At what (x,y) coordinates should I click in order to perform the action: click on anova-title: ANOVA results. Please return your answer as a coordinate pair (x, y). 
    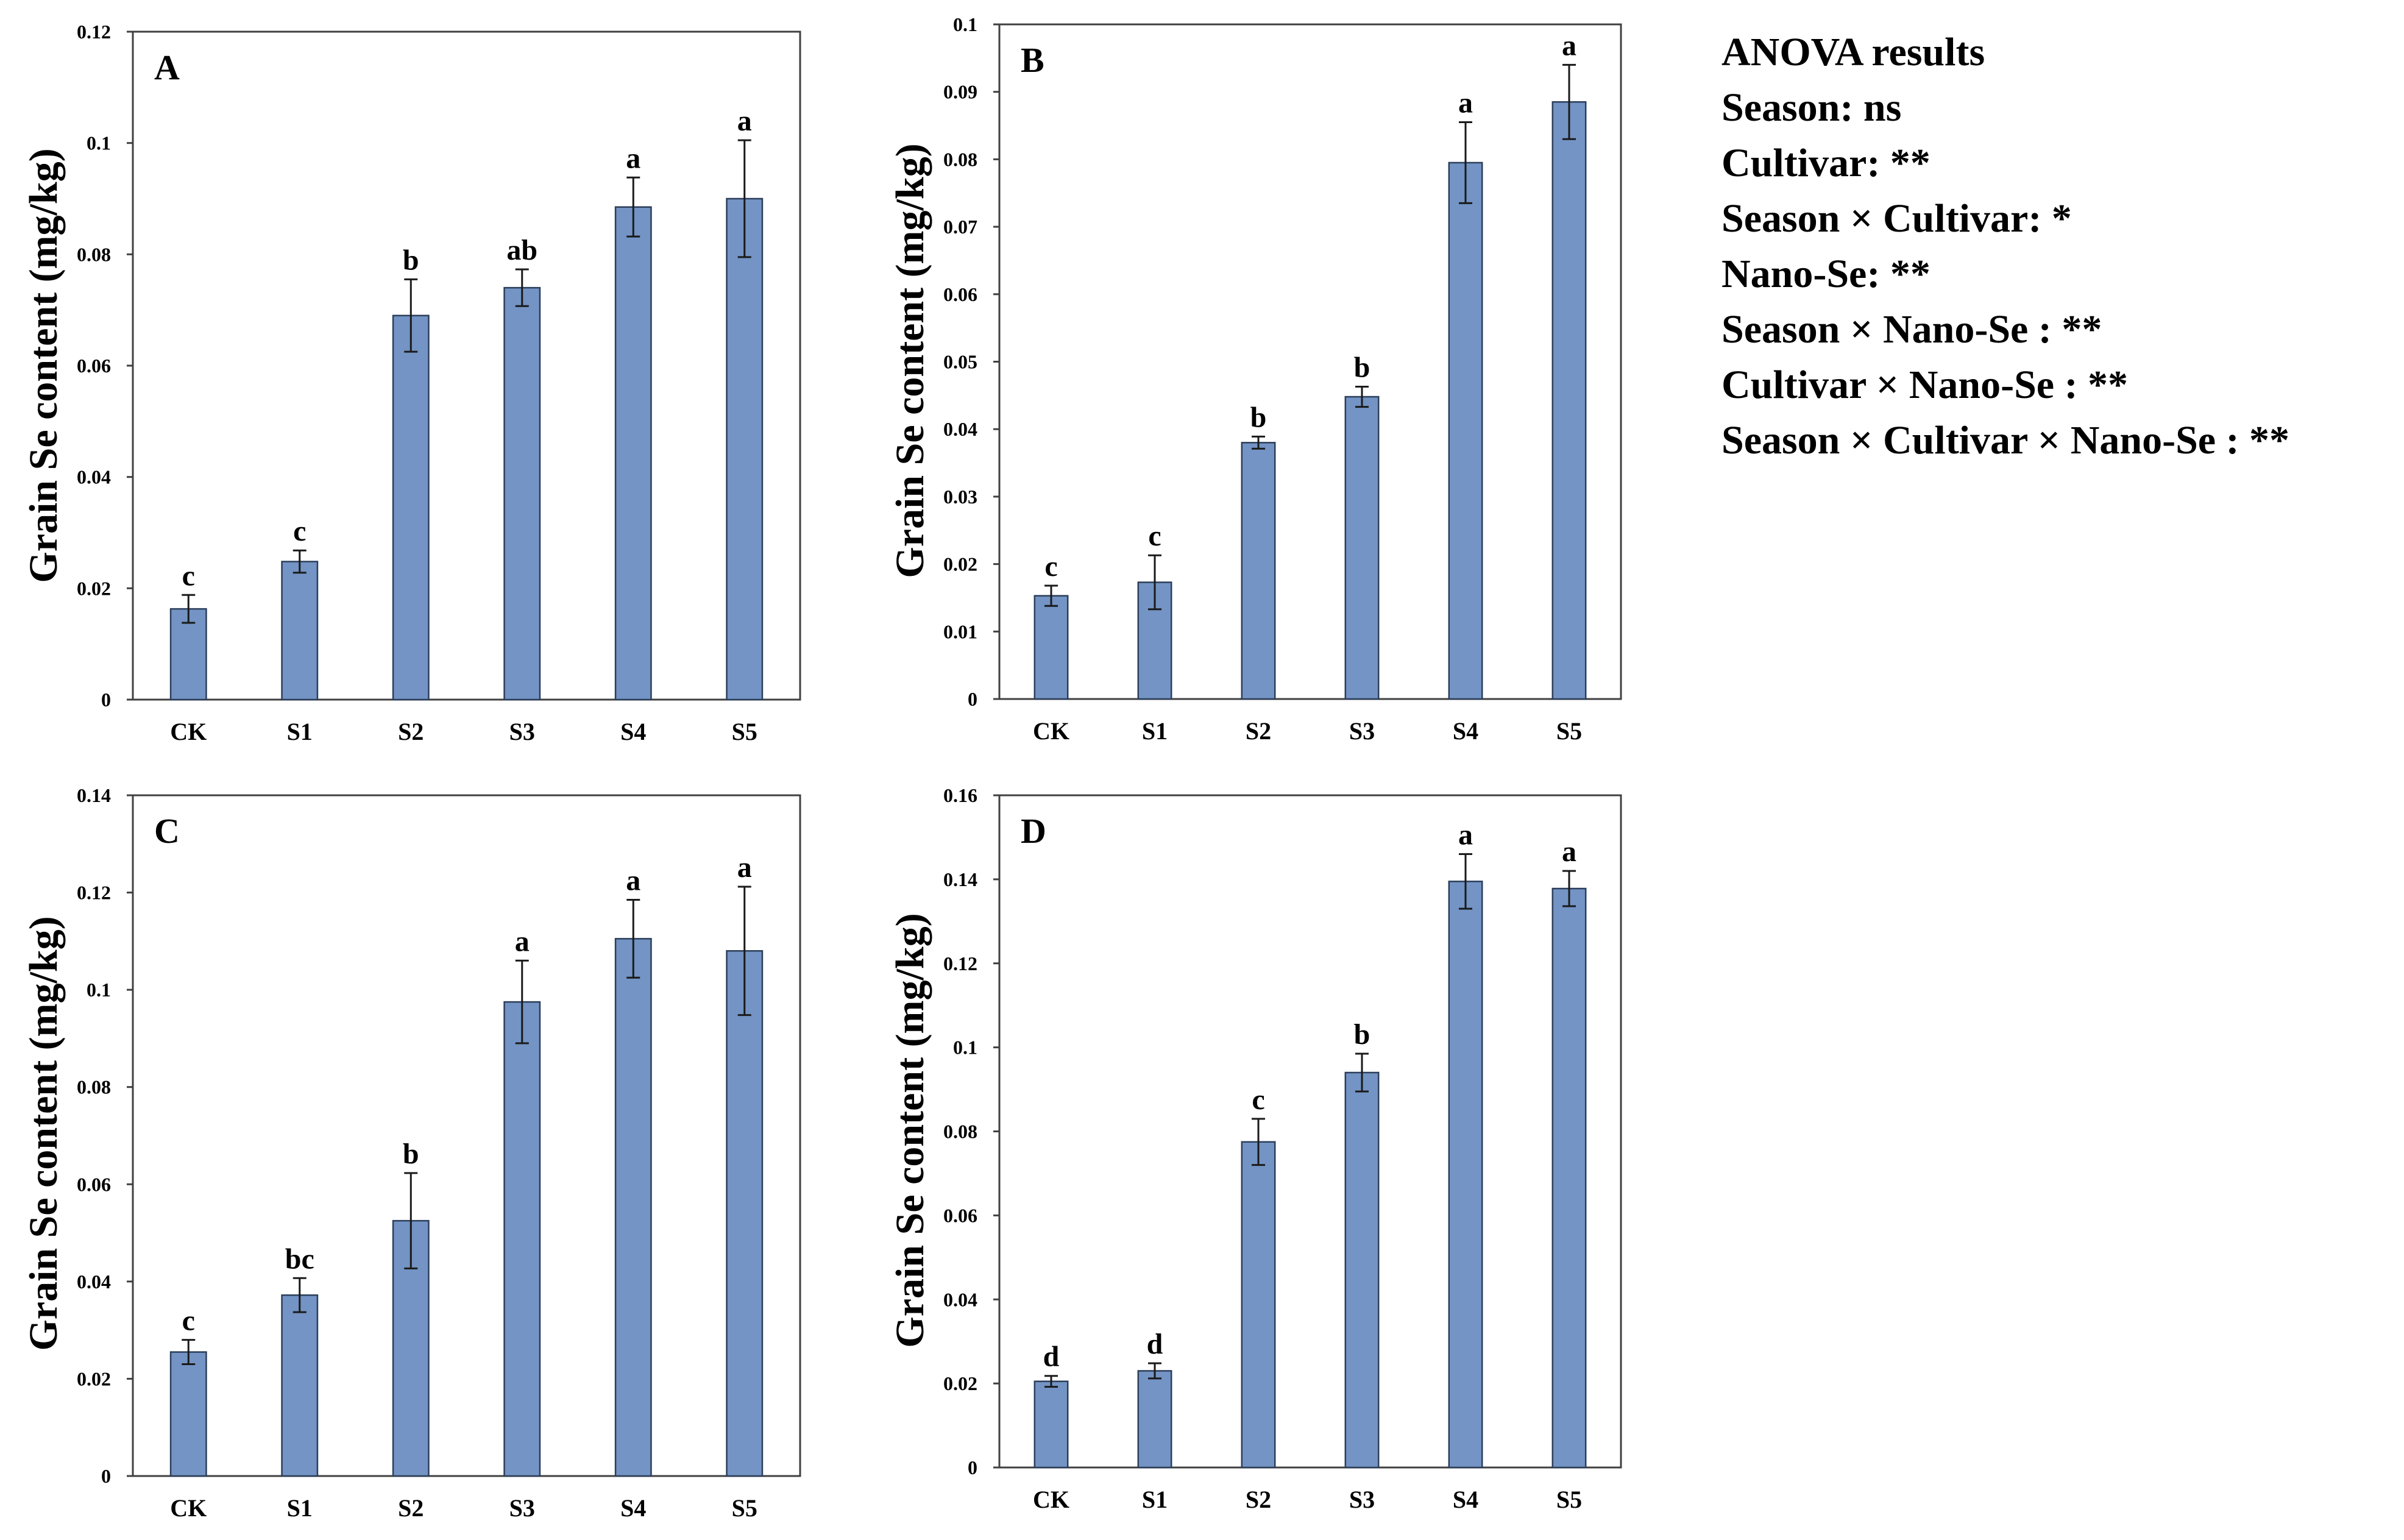
    Looking at the image, I should click on (1853, 52).